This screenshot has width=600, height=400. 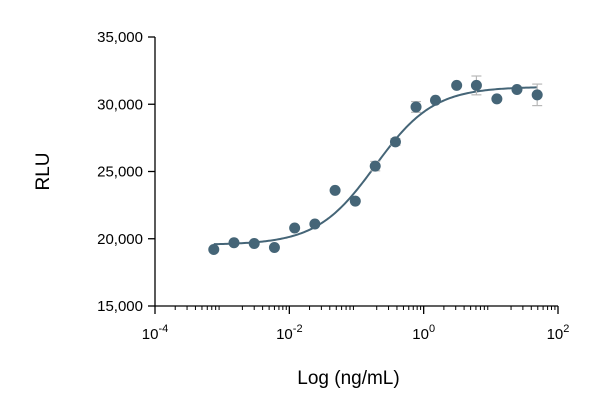 I want to click on x-tick-label: 10⁰, so click(x=423, y=333).